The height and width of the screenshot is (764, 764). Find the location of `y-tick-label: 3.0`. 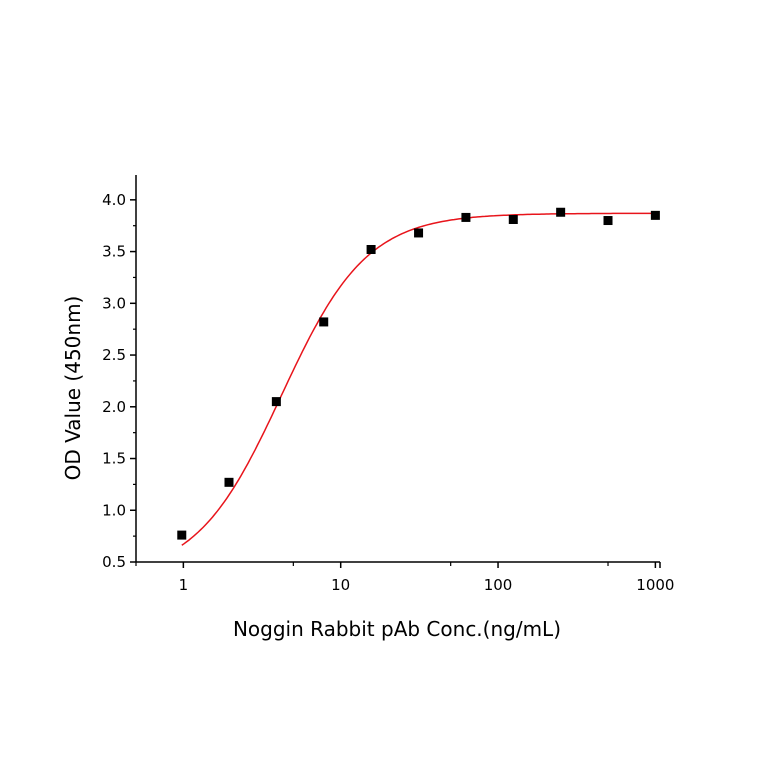

y-tick-label: 3.0 is located at coordinates (114, 303).